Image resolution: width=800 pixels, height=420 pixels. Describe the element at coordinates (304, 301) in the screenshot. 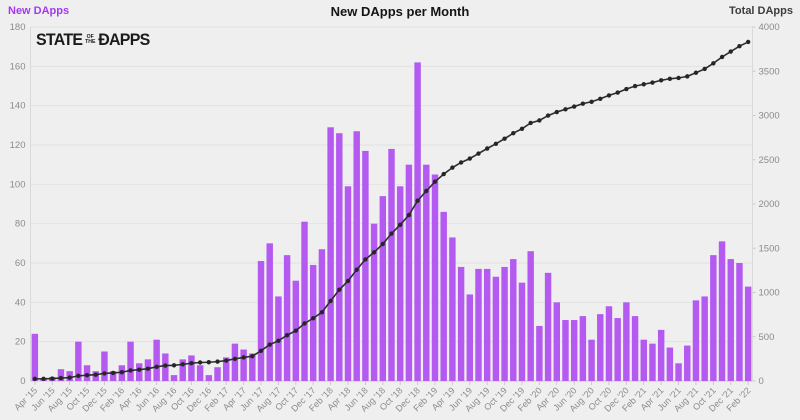

I see `bar-nov17` at that location.